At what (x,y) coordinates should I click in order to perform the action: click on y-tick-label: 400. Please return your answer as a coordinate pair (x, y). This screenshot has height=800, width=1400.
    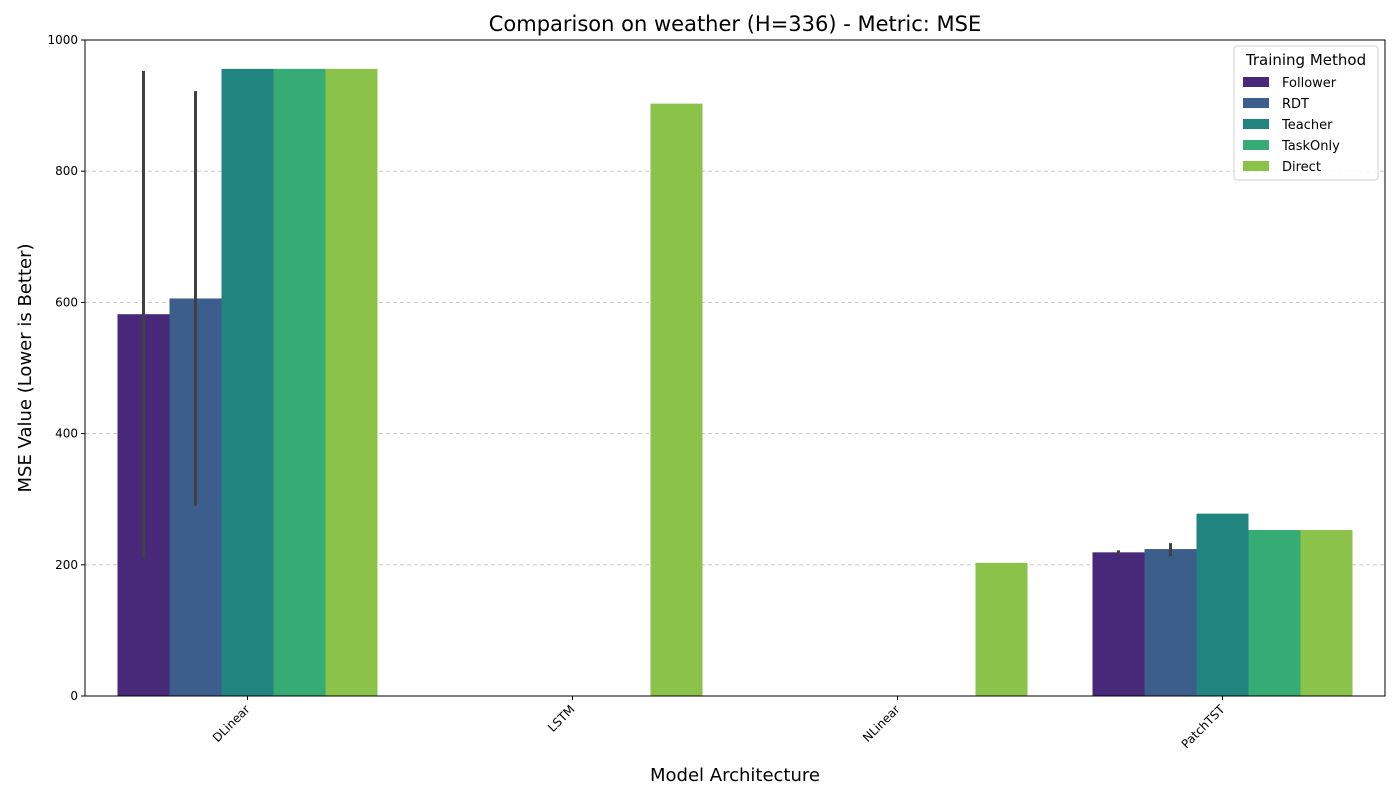
    Looking at the image, I should click on (66, 434).